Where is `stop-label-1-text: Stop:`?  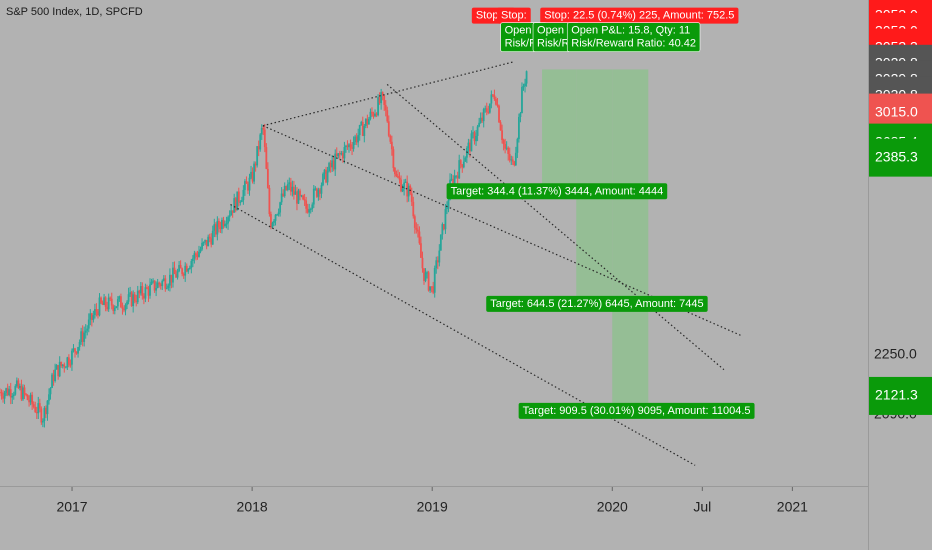 stop-label-1-text: Stop: is located at coordinates (514, 16).